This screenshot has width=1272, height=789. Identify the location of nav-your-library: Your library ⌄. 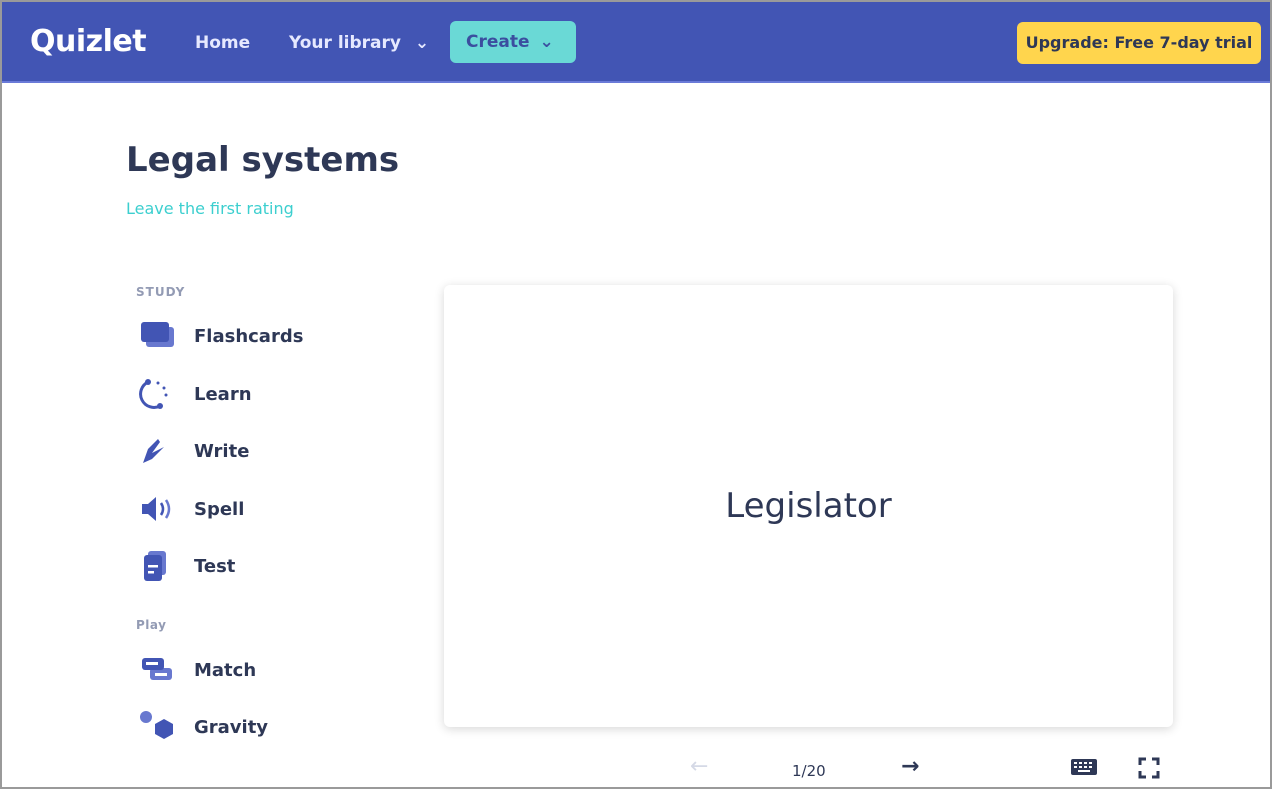
(359, 43).